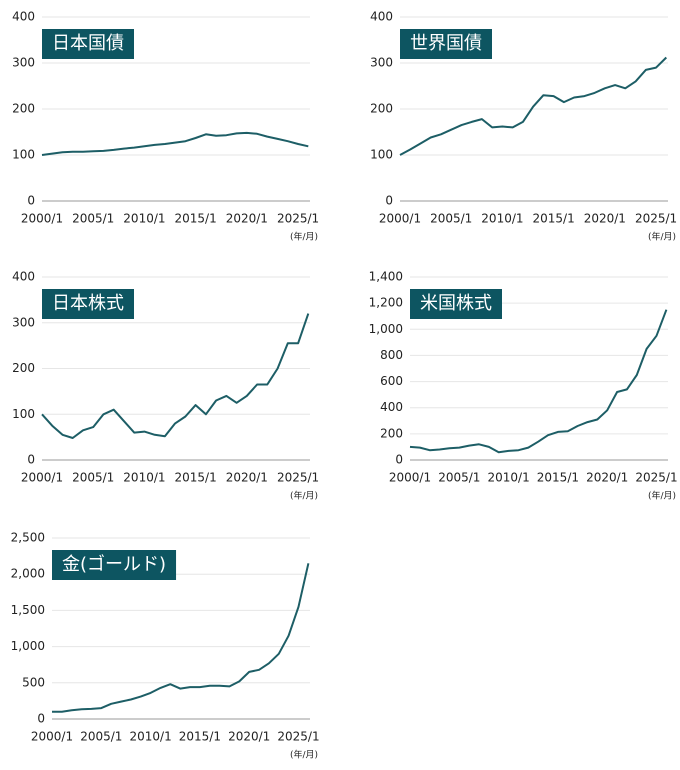 Image resolution: width=680 pixels, height=770 pixels. What do you see at coordinates (28, 538) in the screenshot?
I see `y-tick-label: 2,500` at bounding box center [28, 538].